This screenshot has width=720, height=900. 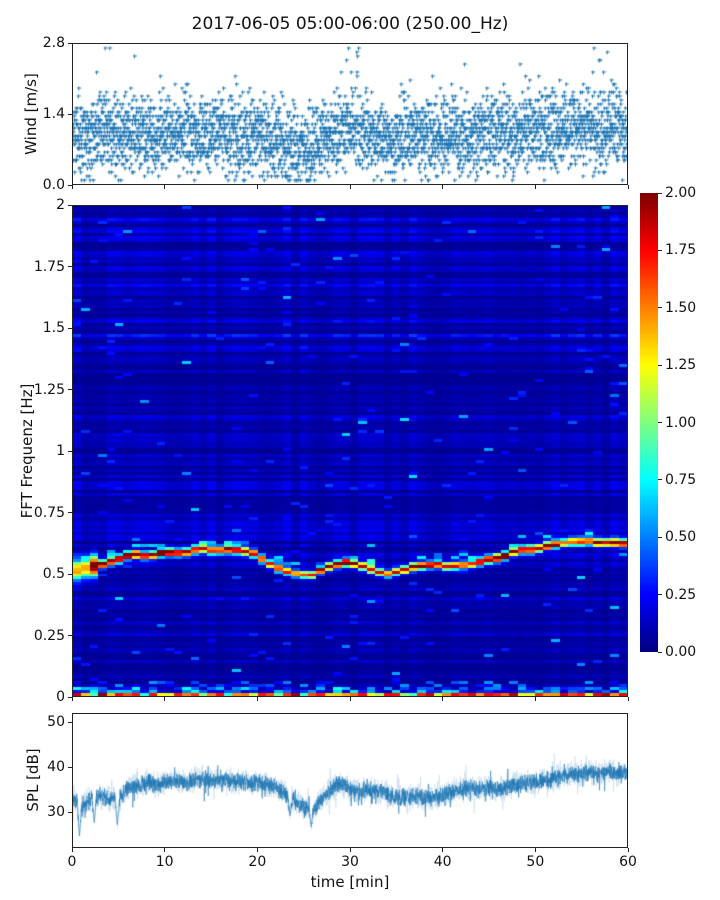 What do you see at coordinates (53, 114) in the screenshot?
I see `y-tick-label: 1.4` at bounding box center [53, 114].